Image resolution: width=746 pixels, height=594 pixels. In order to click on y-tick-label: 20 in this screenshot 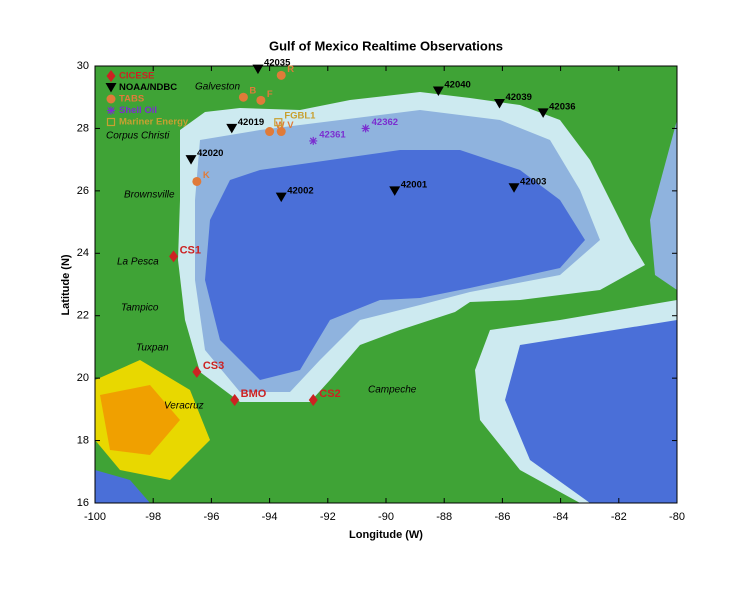, I will do `click(83, 378)`.